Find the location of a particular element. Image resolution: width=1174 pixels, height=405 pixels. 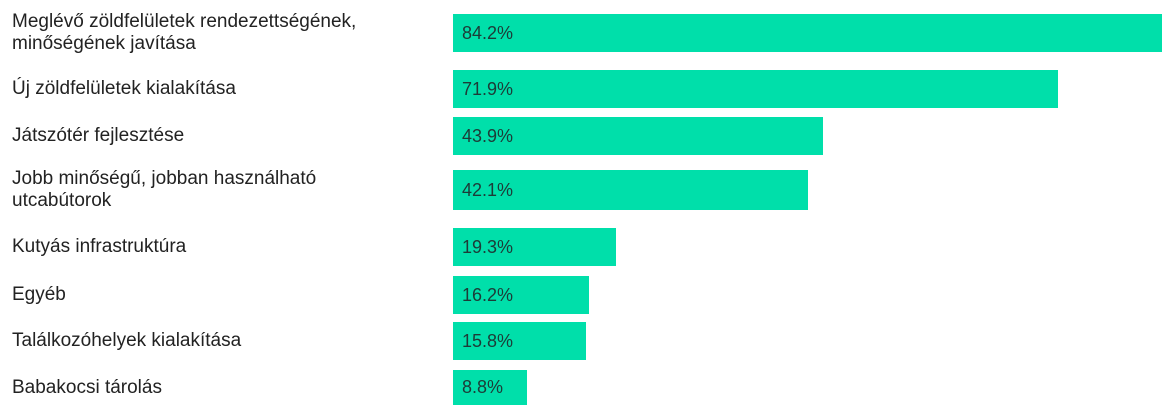

category-label: Játszótér fejlesztése is located at coordinates (98, 135).